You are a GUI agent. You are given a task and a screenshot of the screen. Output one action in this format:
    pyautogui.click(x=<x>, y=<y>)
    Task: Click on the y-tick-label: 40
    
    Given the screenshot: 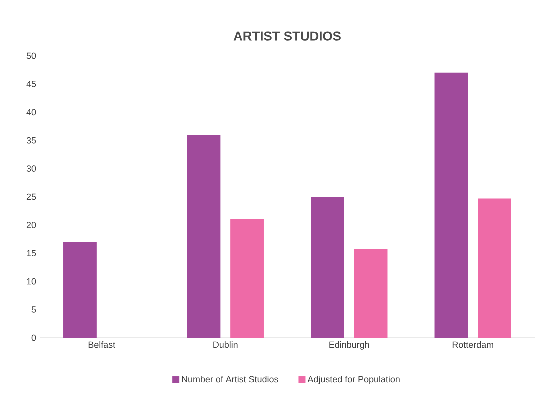 What is the action you would take?
    pyautogui.click(x=31, y=112)
    